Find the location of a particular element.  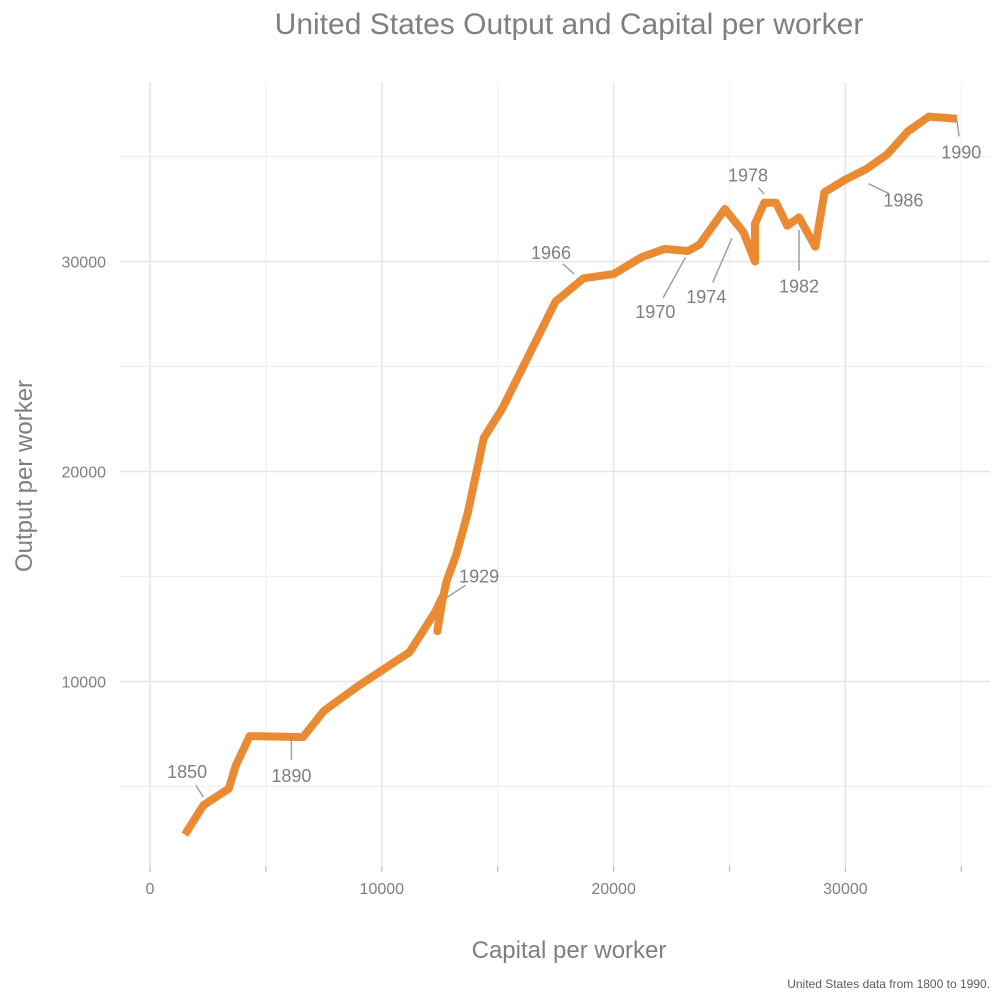

annotation-leader-1970 is located at coordinates (674, 277).